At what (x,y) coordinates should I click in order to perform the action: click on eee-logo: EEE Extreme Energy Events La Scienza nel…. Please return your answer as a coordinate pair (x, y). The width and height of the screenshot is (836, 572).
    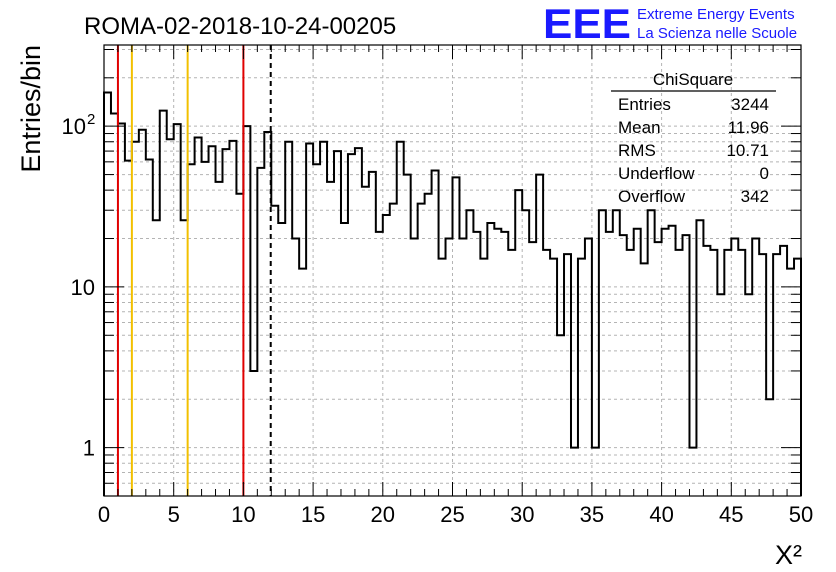
    Looking at the image, I should click on (670, 23).